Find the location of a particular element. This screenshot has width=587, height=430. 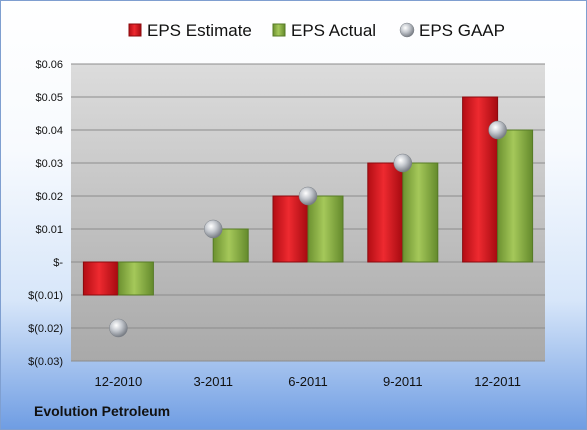

y-tick-label: $0.03 is located at coordinates (49, 164).